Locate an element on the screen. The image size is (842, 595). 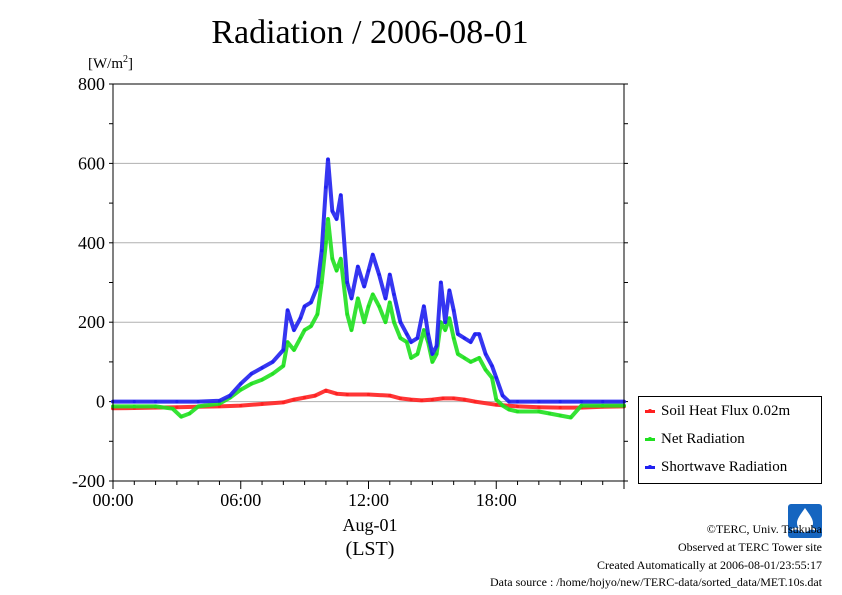
legend-label-soil-heat-flux: Soil Heat Flux 0.02m is located at coordinates (726, 410).